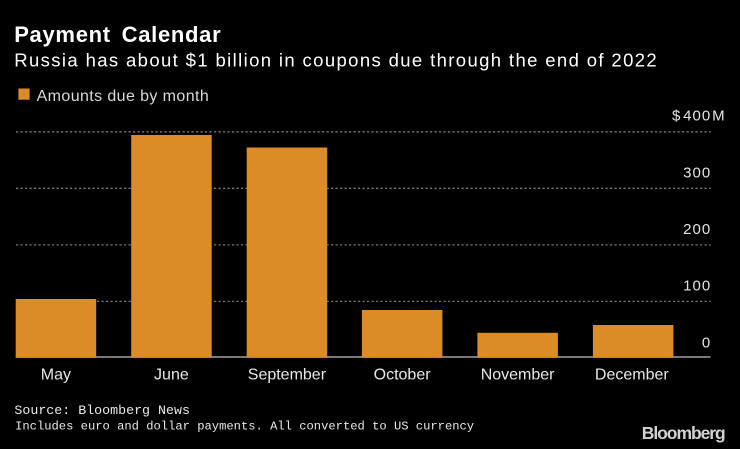 The height and width of the screenshot is (449, 740). I want to click on svg-text: Bloomberg, so click(683, 433).